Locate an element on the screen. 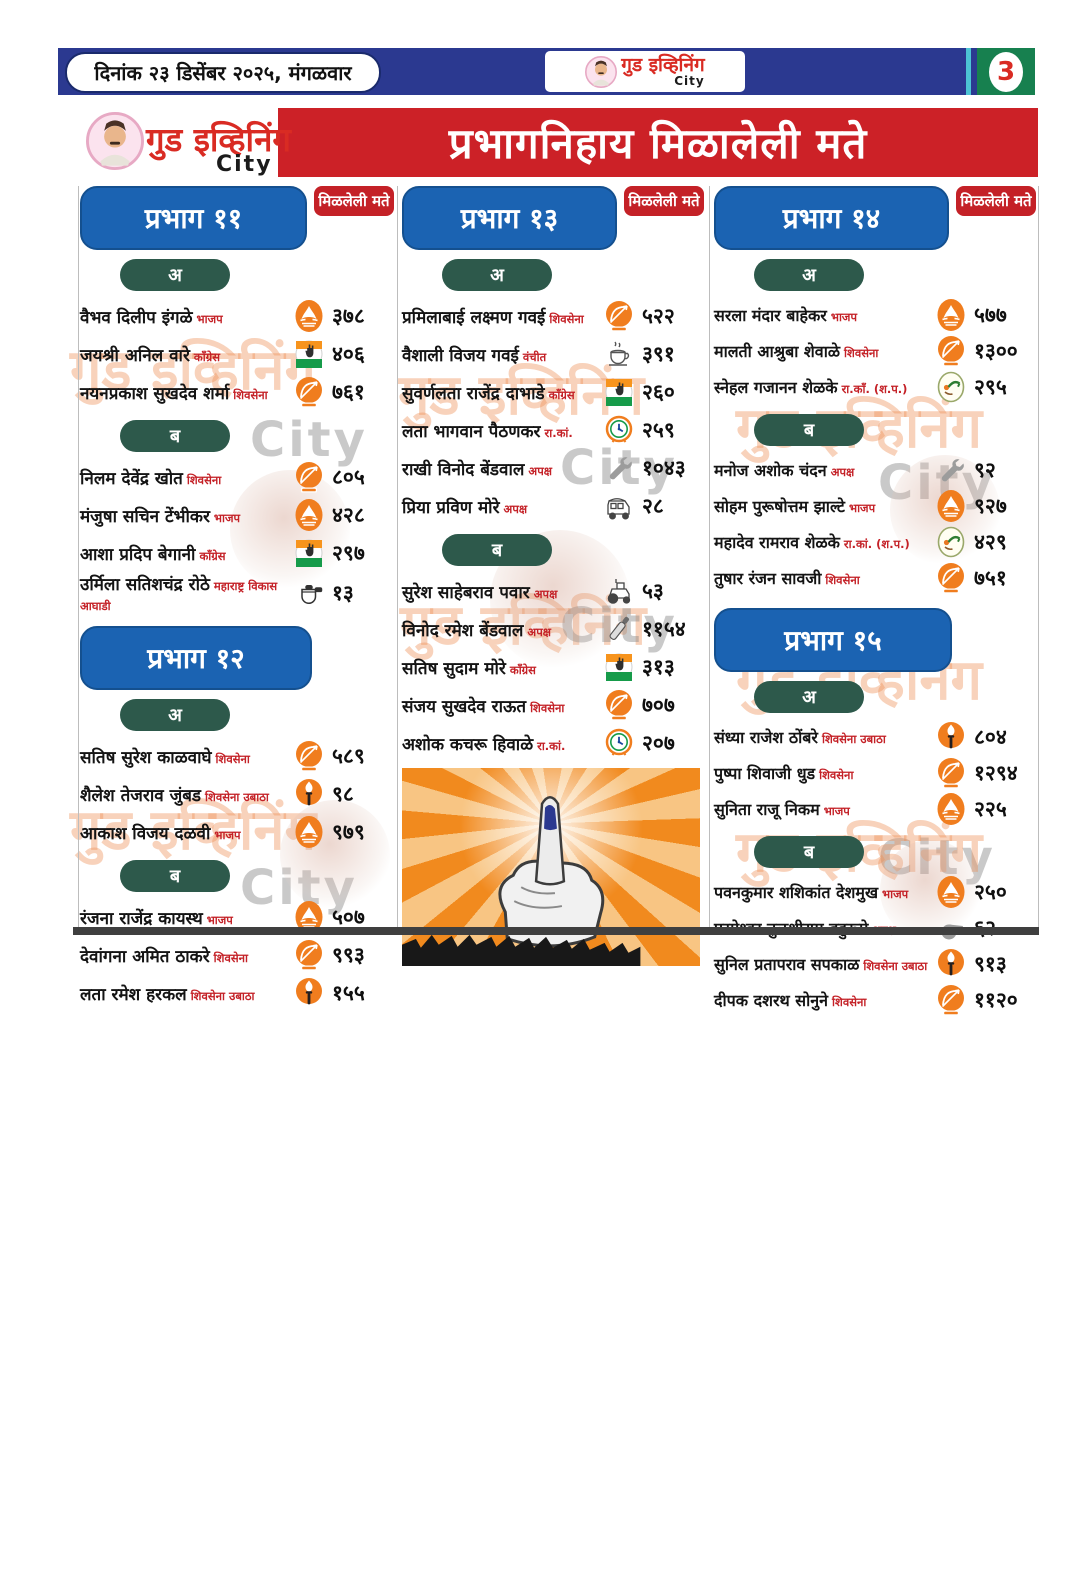  candidate-row: सुनिता राजू निकम भाजप २२५ is located at coordinates (875, 809).